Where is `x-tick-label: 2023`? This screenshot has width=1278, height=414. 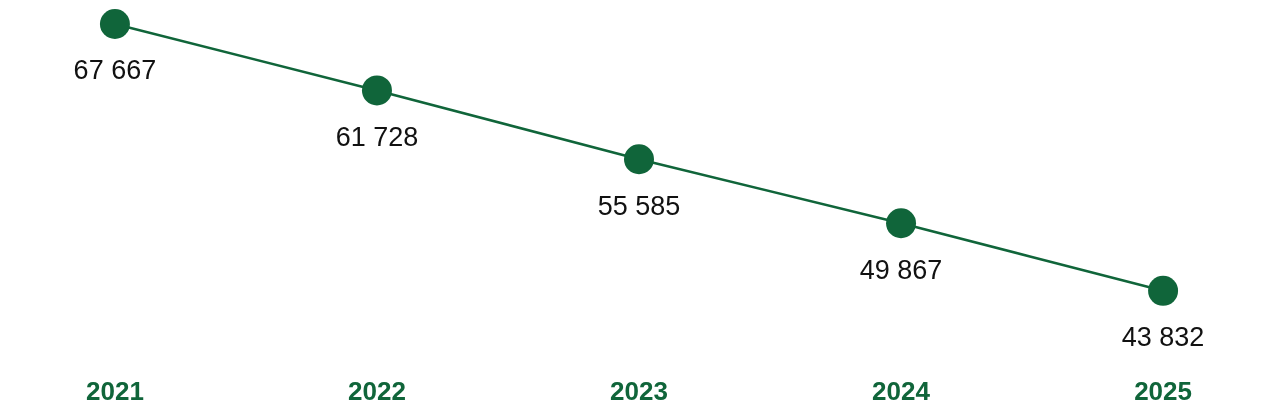
x-tick-label: 2023 is located at coordinates (639, 390).